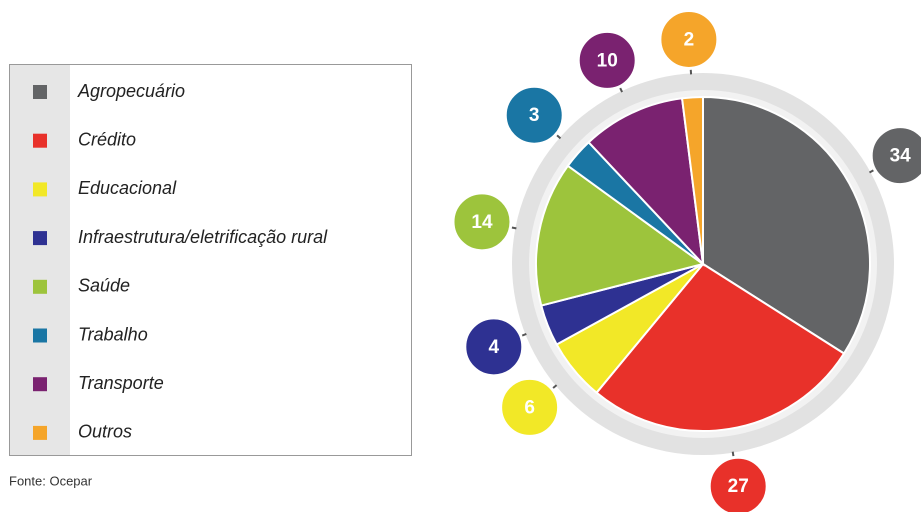  I want to click on data-label: 3, so click(534, 115).